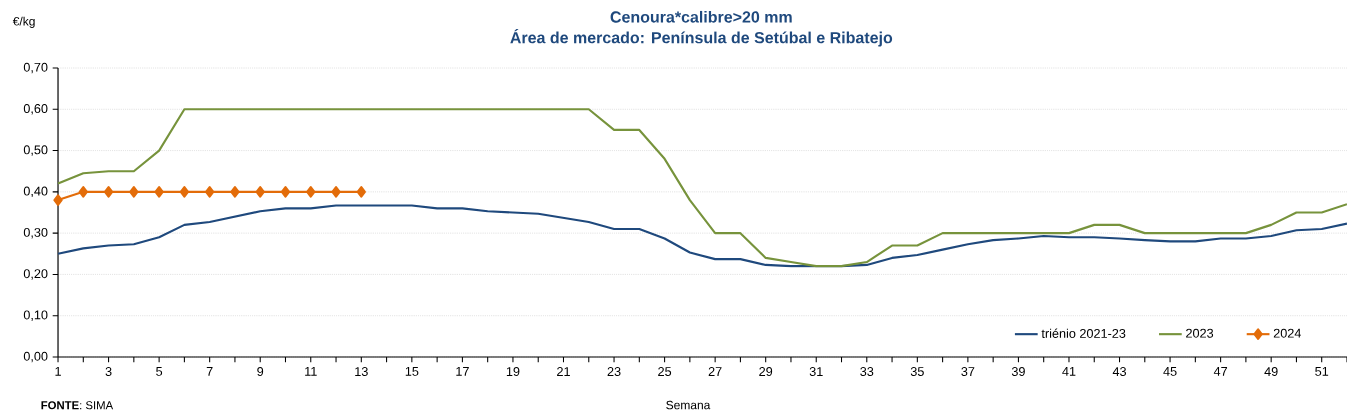 Image resolution: width=1347 pixels, height=414 pixels. Describe the element at coordinates (58, 371) in the screenshot. I see `x-tick-label: 1` at that location.